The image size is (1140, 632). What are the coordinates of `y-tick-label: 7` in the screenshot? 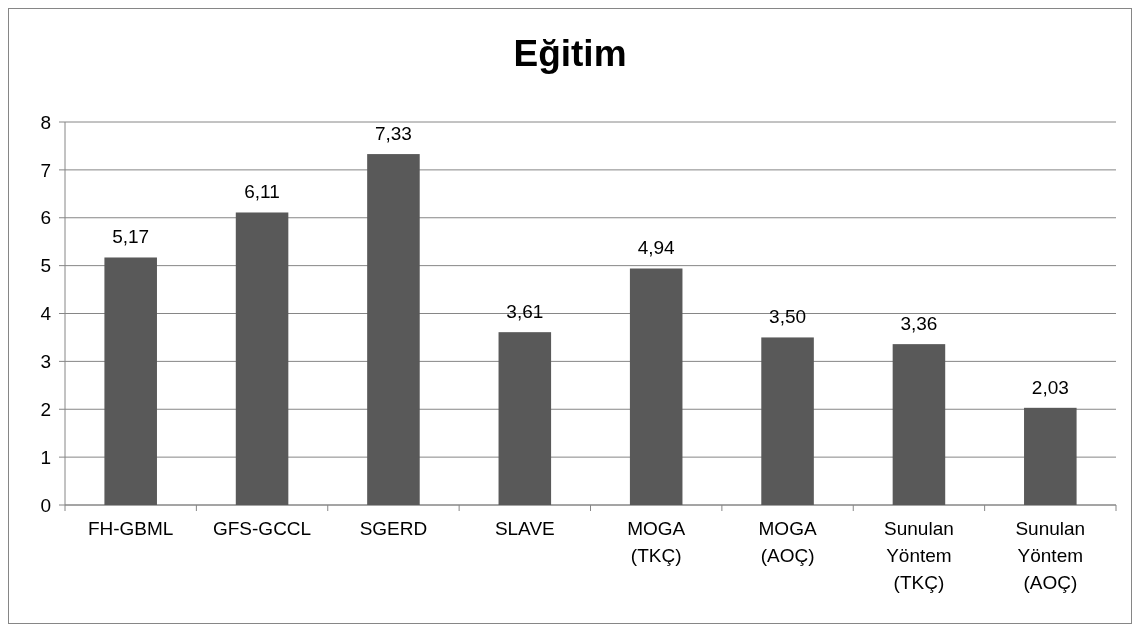 It's located at (45, 170).